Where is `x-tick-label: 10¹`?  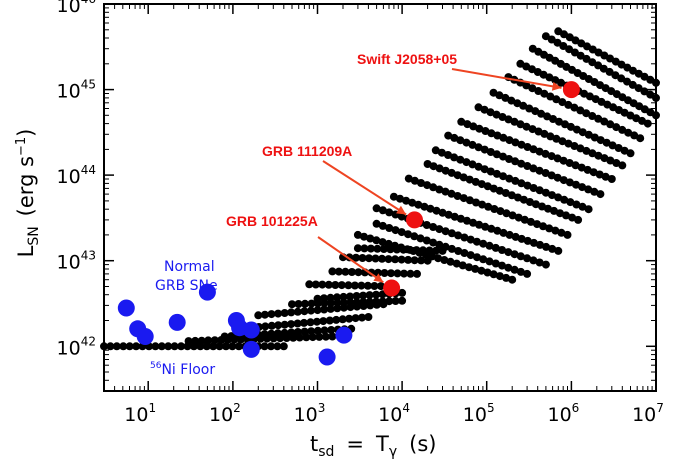
x-tick-label: 10¹ is located at coordinates (140, 413).